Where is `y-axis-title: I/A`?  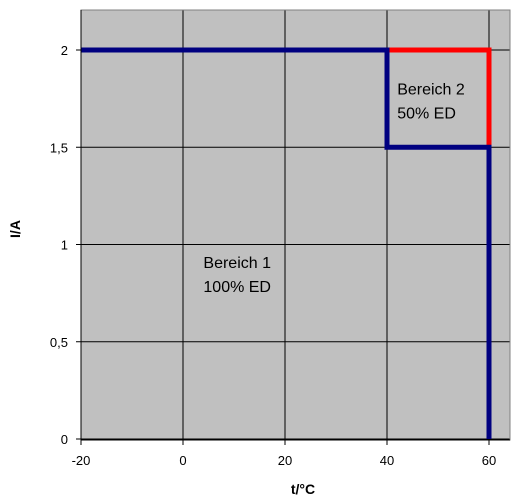
y-axis-title: I/A is located at coordinates (15, 229).